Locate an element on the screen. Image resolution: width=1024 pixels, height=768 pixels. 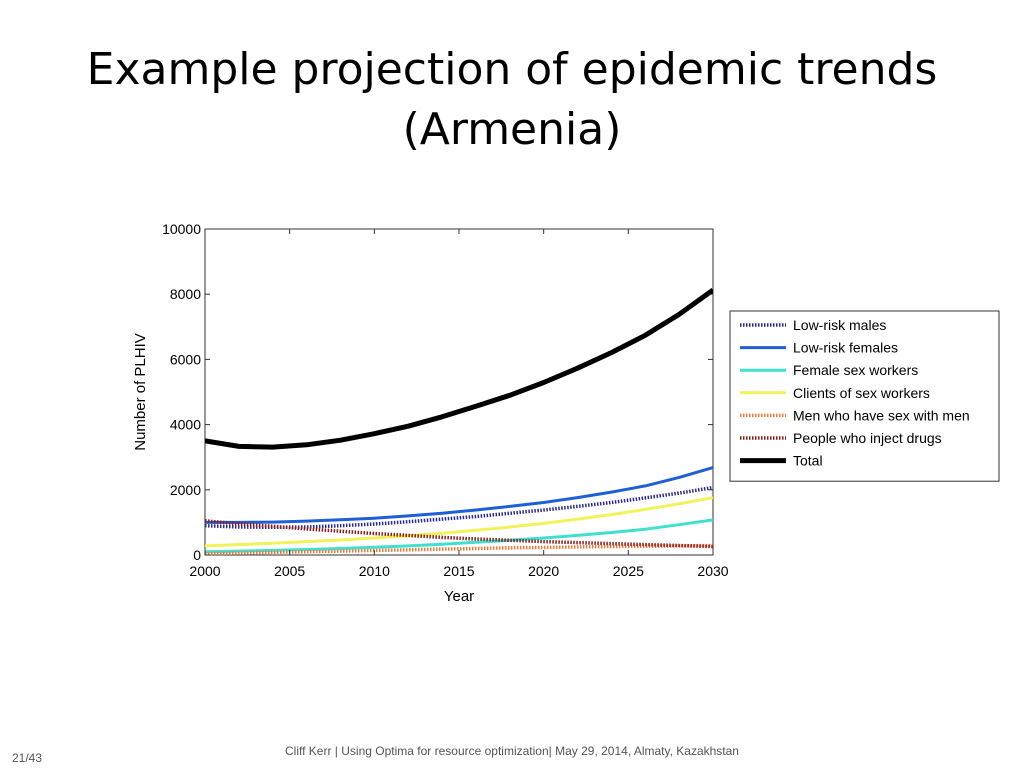
slide-title-line2: (Armenia) is located at coordinates (512, 129).